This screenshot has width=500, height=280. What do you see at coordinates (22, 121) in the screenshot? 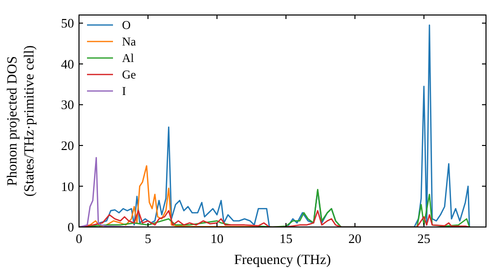
I see `y-axis-title: Phonon projected DOS (States/THz·primitive cell)` at bounding box center [22, 121].